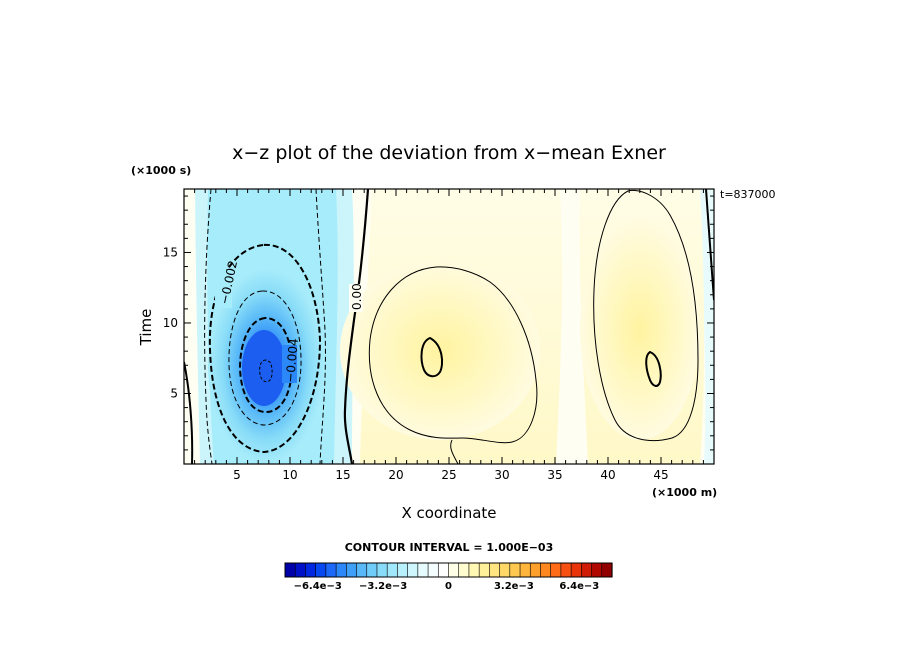  What do you see at coordinates (579, 586) in the screenshot?
I see `colorbar-tick-label: 6.4e−3` at bounding box center [579, 586].